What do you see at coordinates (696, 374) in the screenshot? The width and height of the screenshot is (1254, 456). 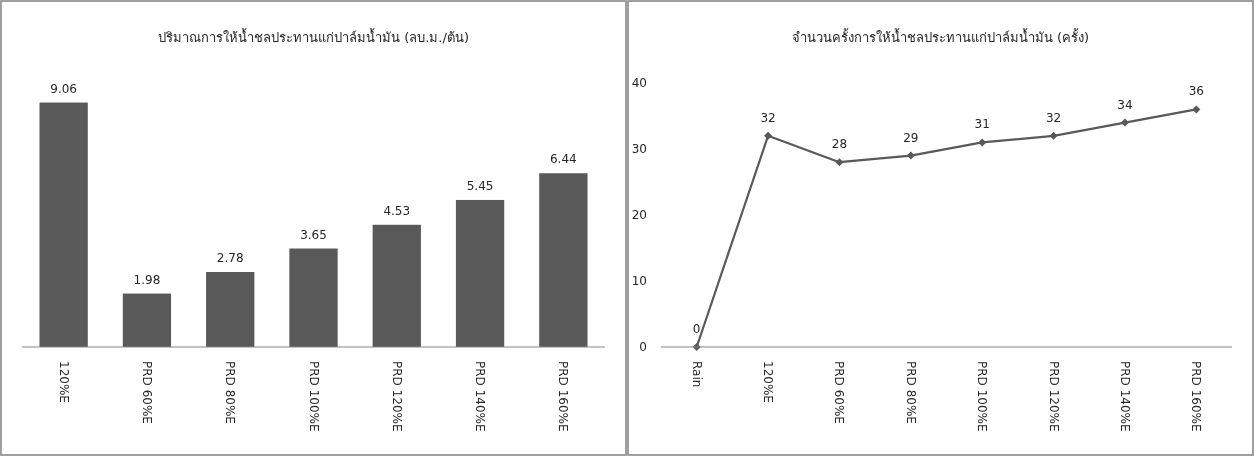 I see `x-tick-label: Rain` at bounding box center [696, 374].